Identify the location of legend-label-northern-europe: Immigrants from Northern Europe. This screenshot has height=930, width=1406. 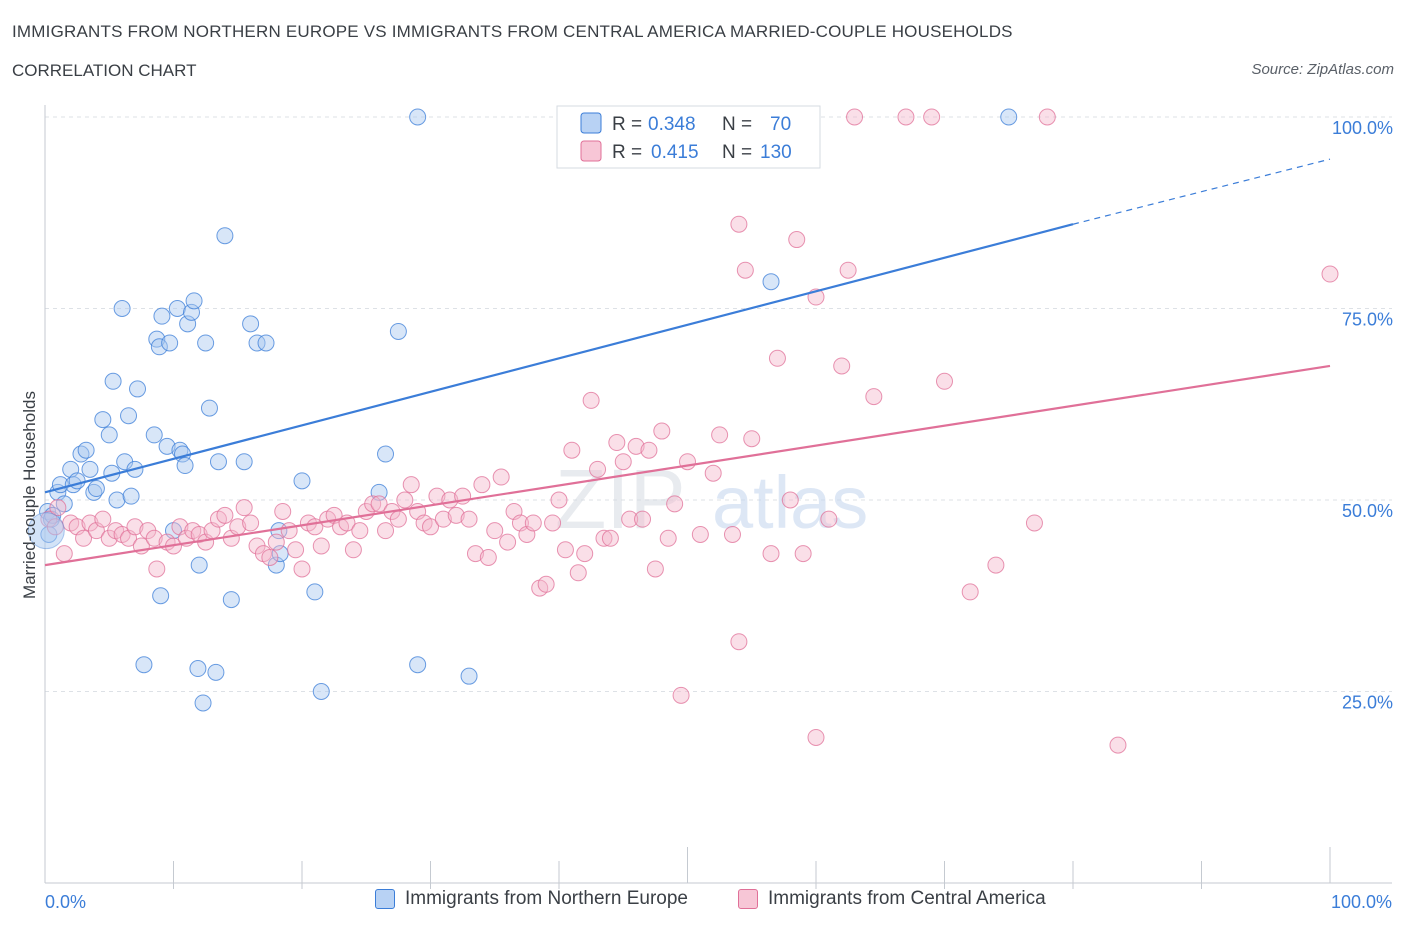
(546, 898).